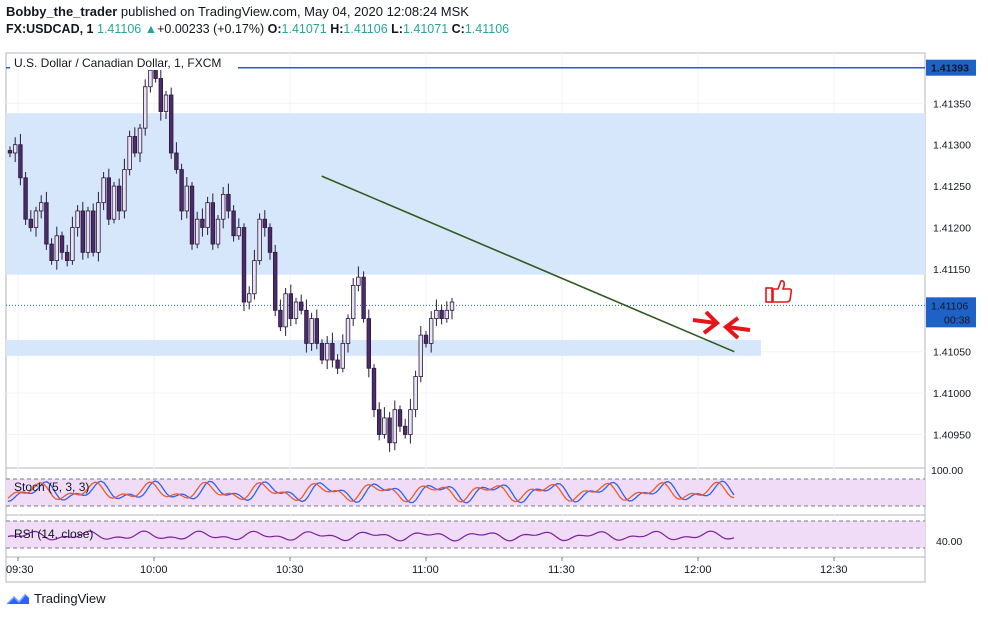  Describe the element at coordinates (957, 320) in the screenshot. I see `countdown-label: 00:38` at that location.